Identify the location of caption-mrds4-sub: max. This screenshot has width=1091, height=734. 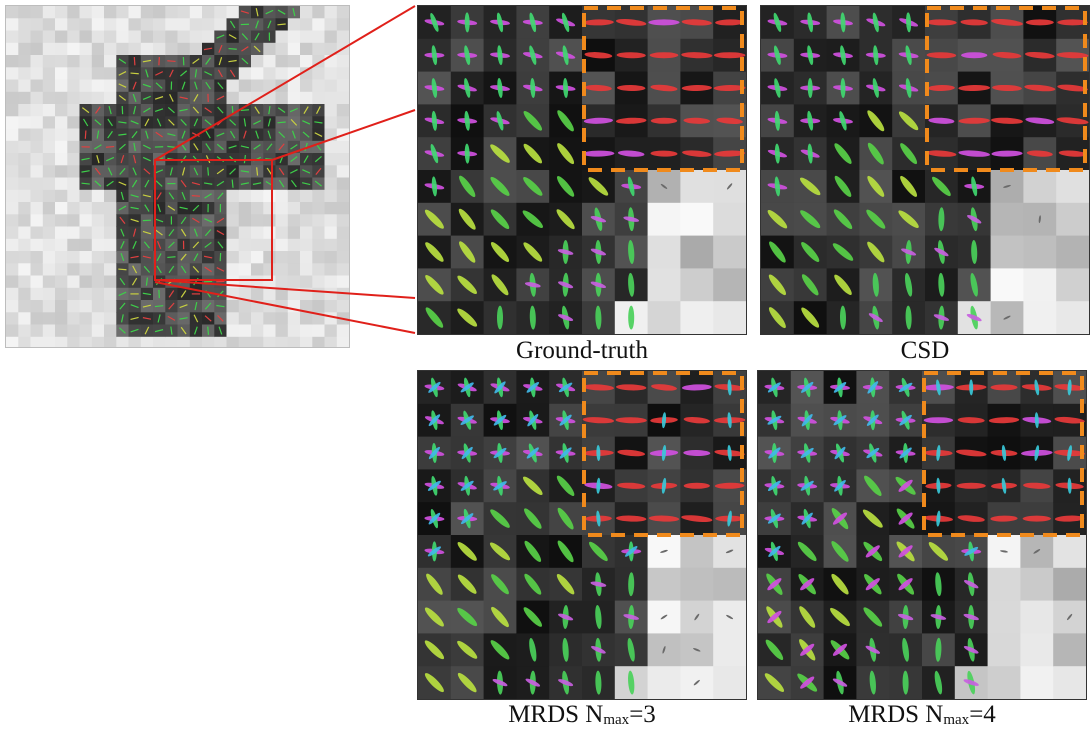
(956, 720).